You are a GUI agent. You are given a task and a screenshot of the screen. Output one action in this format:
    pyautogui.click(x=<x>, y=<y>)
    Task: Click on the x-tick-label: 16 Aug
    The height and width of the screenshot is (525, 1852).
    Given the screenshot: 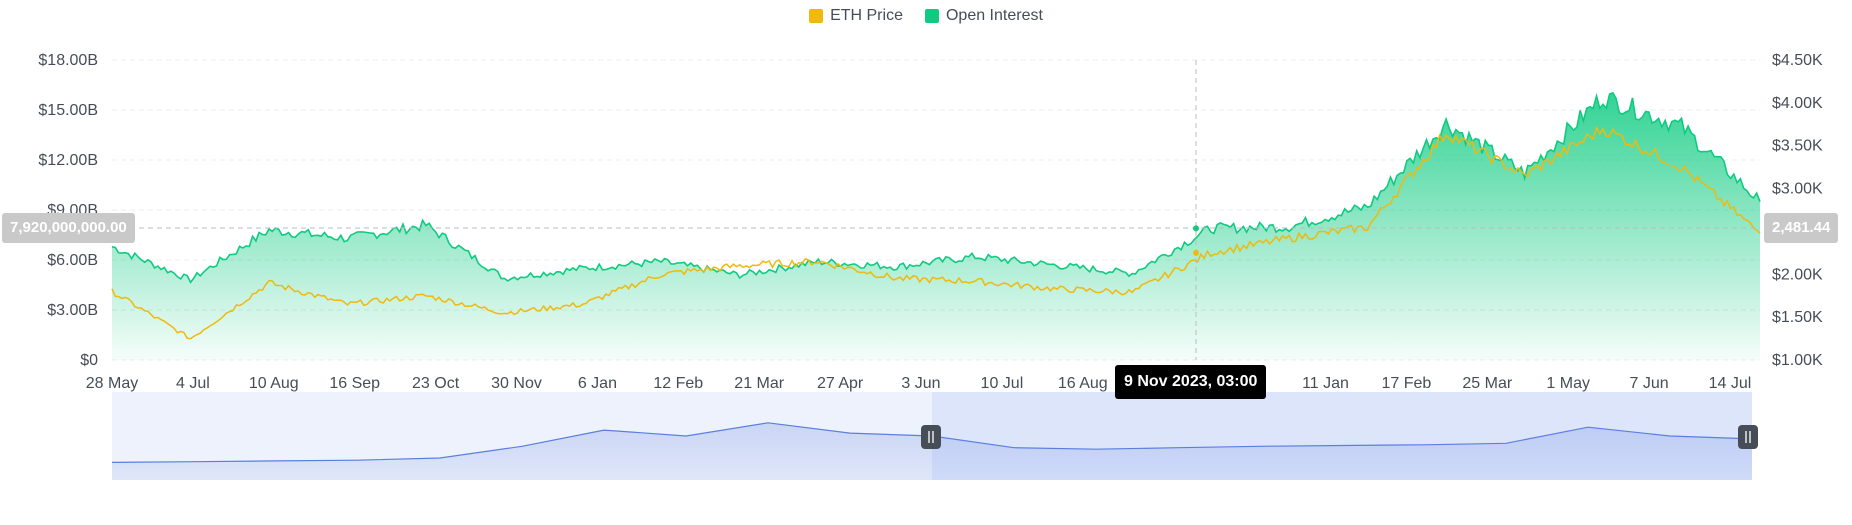 What is the action you would take?
    pyautogui.click(x=1083, y=383)
    